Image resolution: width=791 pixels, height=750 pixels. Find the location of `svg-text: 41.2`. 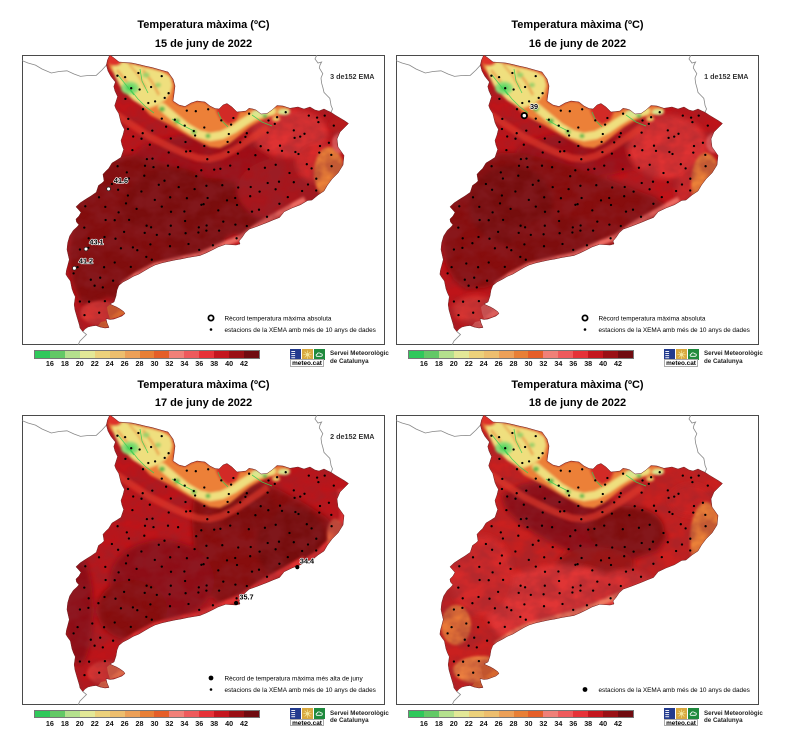

svg-text: 41.2 is located at coordinates (86, 261).